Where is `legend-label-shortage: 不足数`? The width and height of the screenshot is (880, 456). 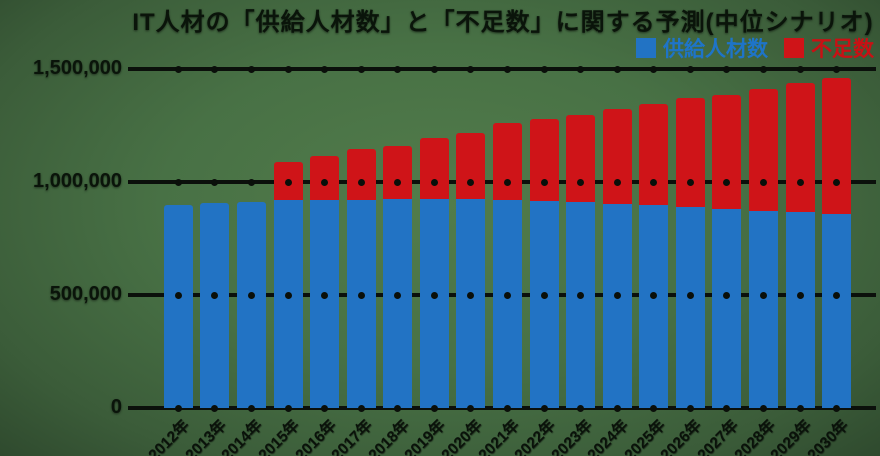
legend-label-shortage: 不足数 is located at coordinates (842, 49).